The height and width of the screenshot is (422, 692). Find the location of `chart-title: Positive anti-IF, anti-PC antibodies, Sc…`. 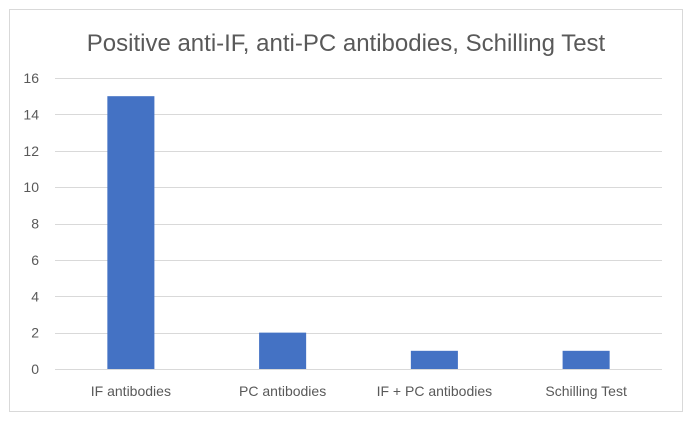

chart-title: Positive anti-IF, anti-PC antibodies, Sc… is located at coordinates (346, 43).